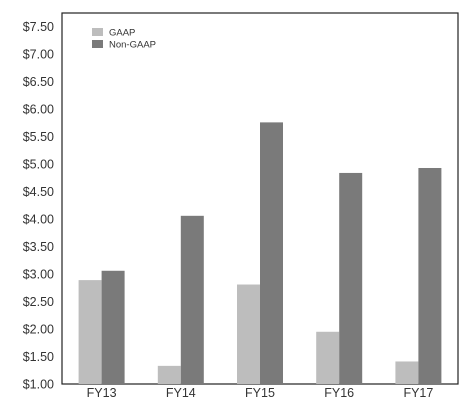 This screenshot has width=468, height=401. Describe the element at coordinates (418, 393) in the screenshot. I see `x-tick-label: FY17` at that location.